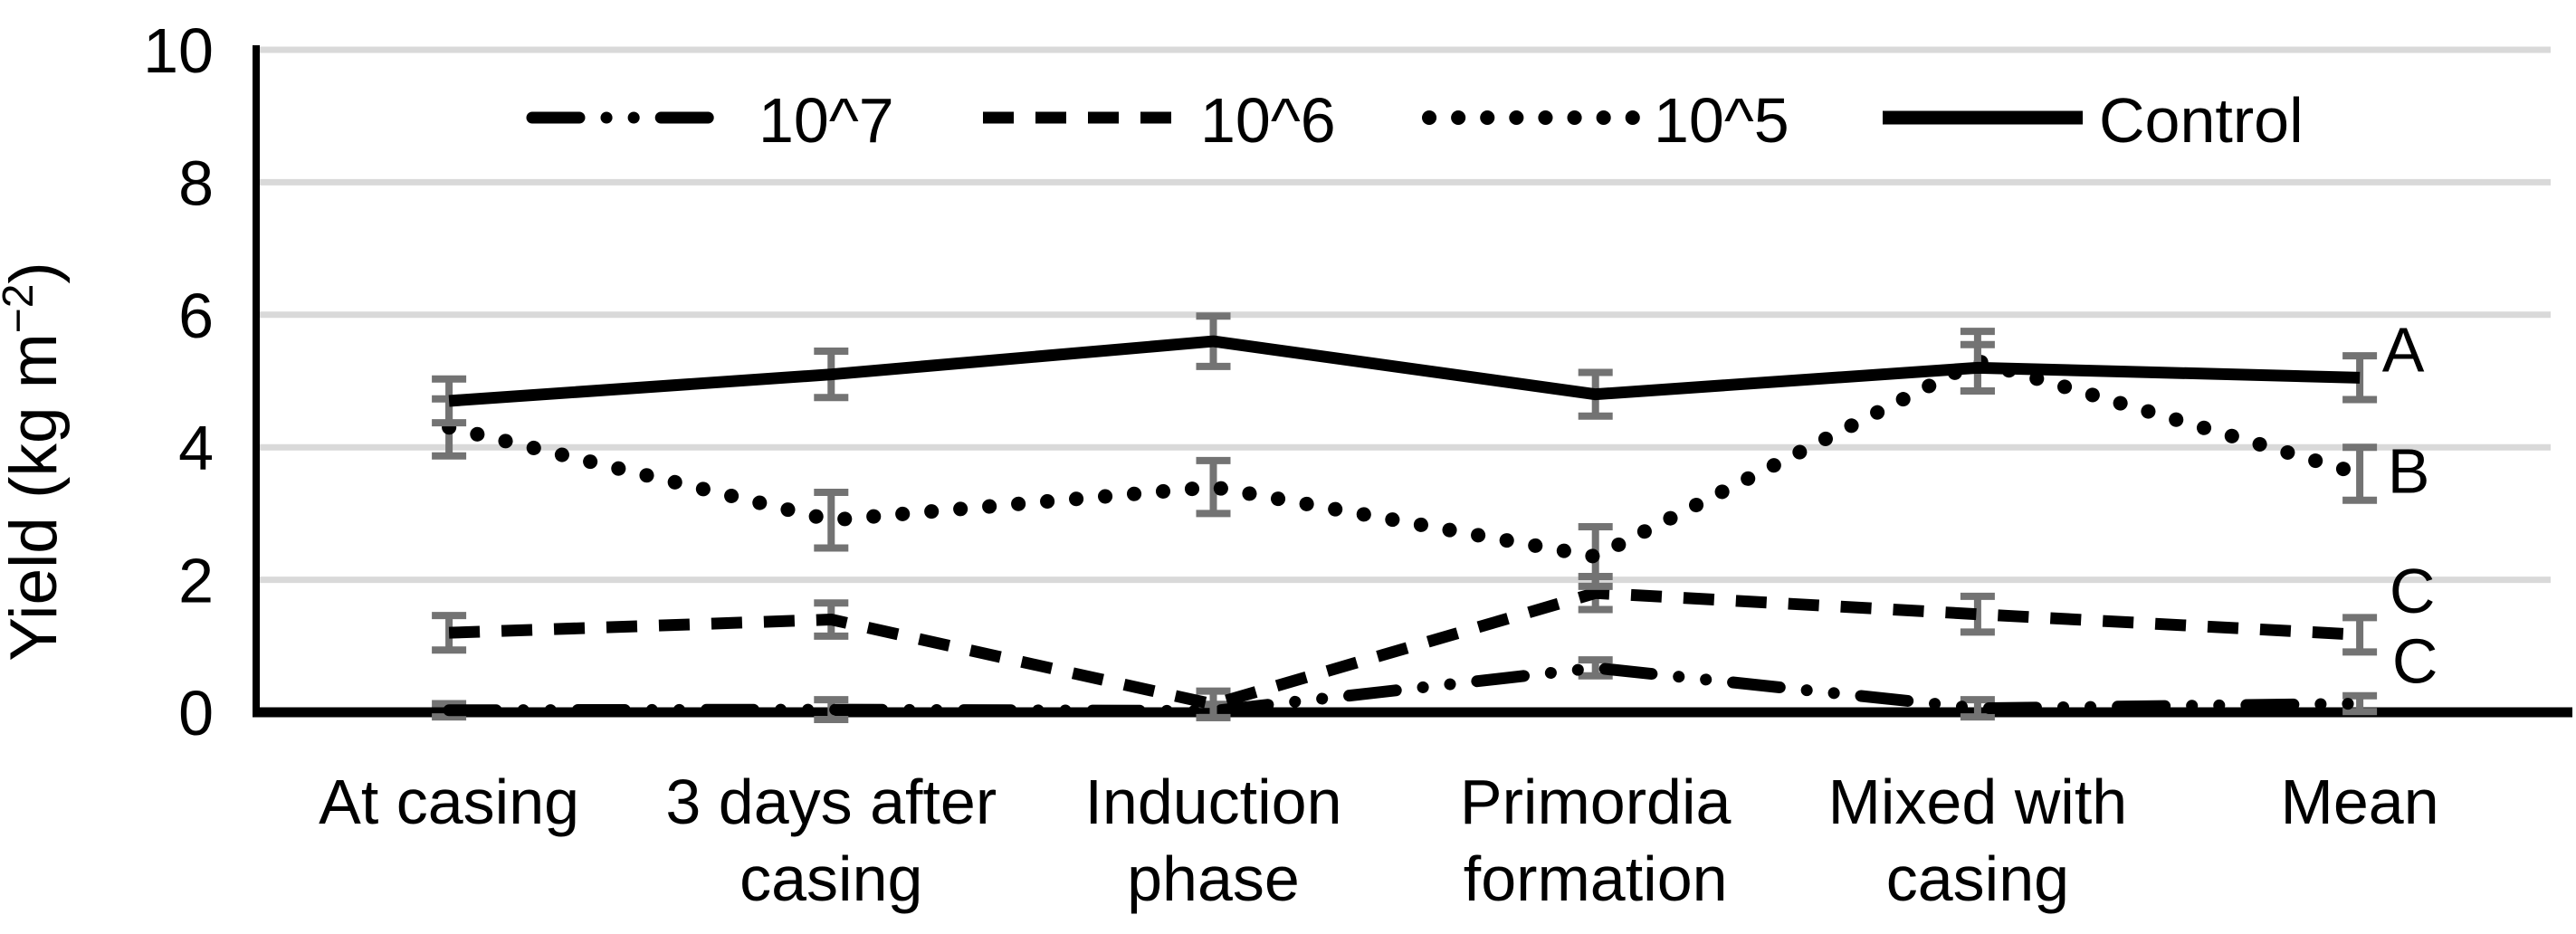 The height and width of the screenshot is (934, 2576). Describe the element at coordinates (1268, 120) in the screenshot. I see `legend-label: 10^6` at that location.